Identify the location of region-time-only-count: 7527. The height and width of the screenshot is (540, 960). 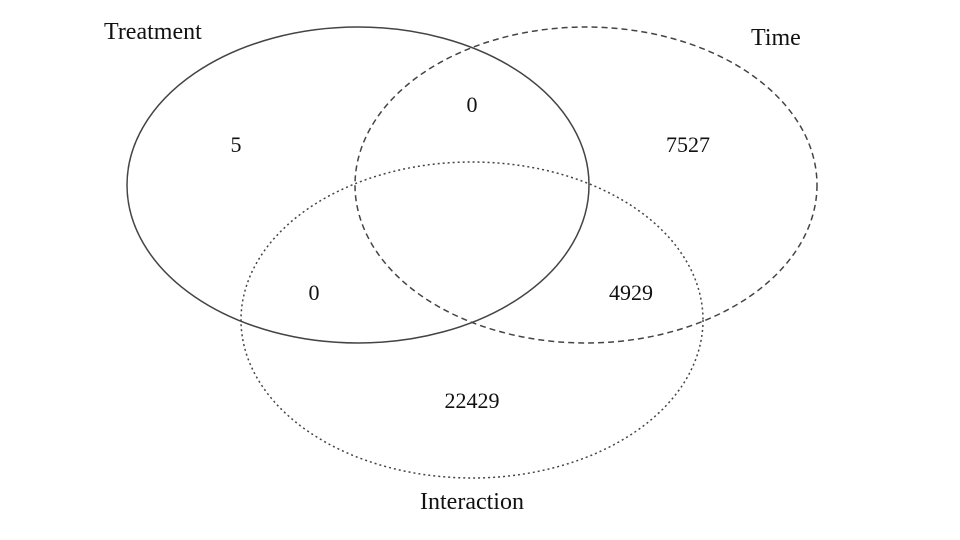
(688, 144).